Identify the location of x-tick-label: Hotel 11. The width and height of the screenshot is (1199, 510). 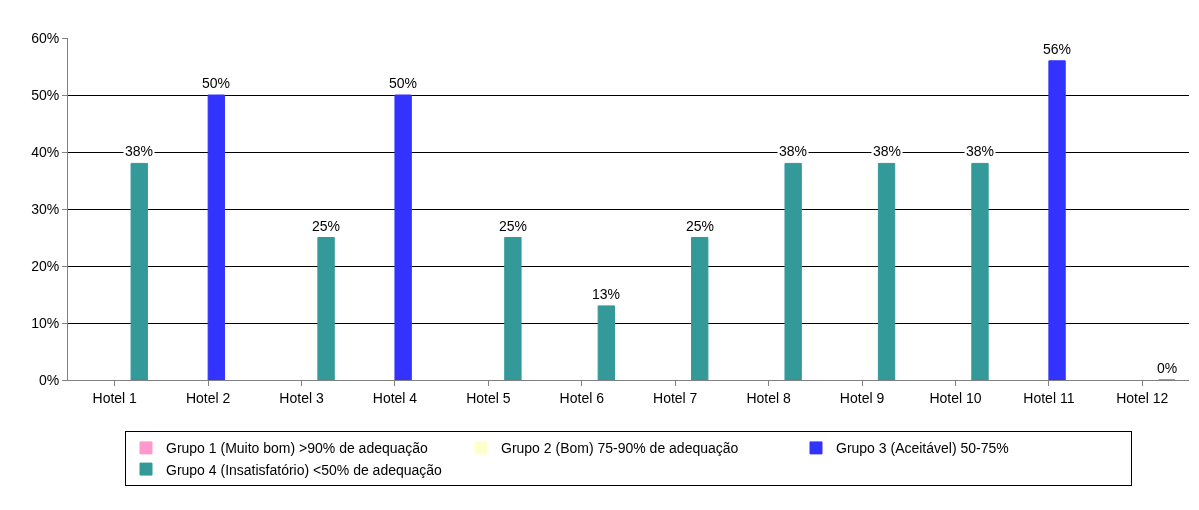
(1049, 397).